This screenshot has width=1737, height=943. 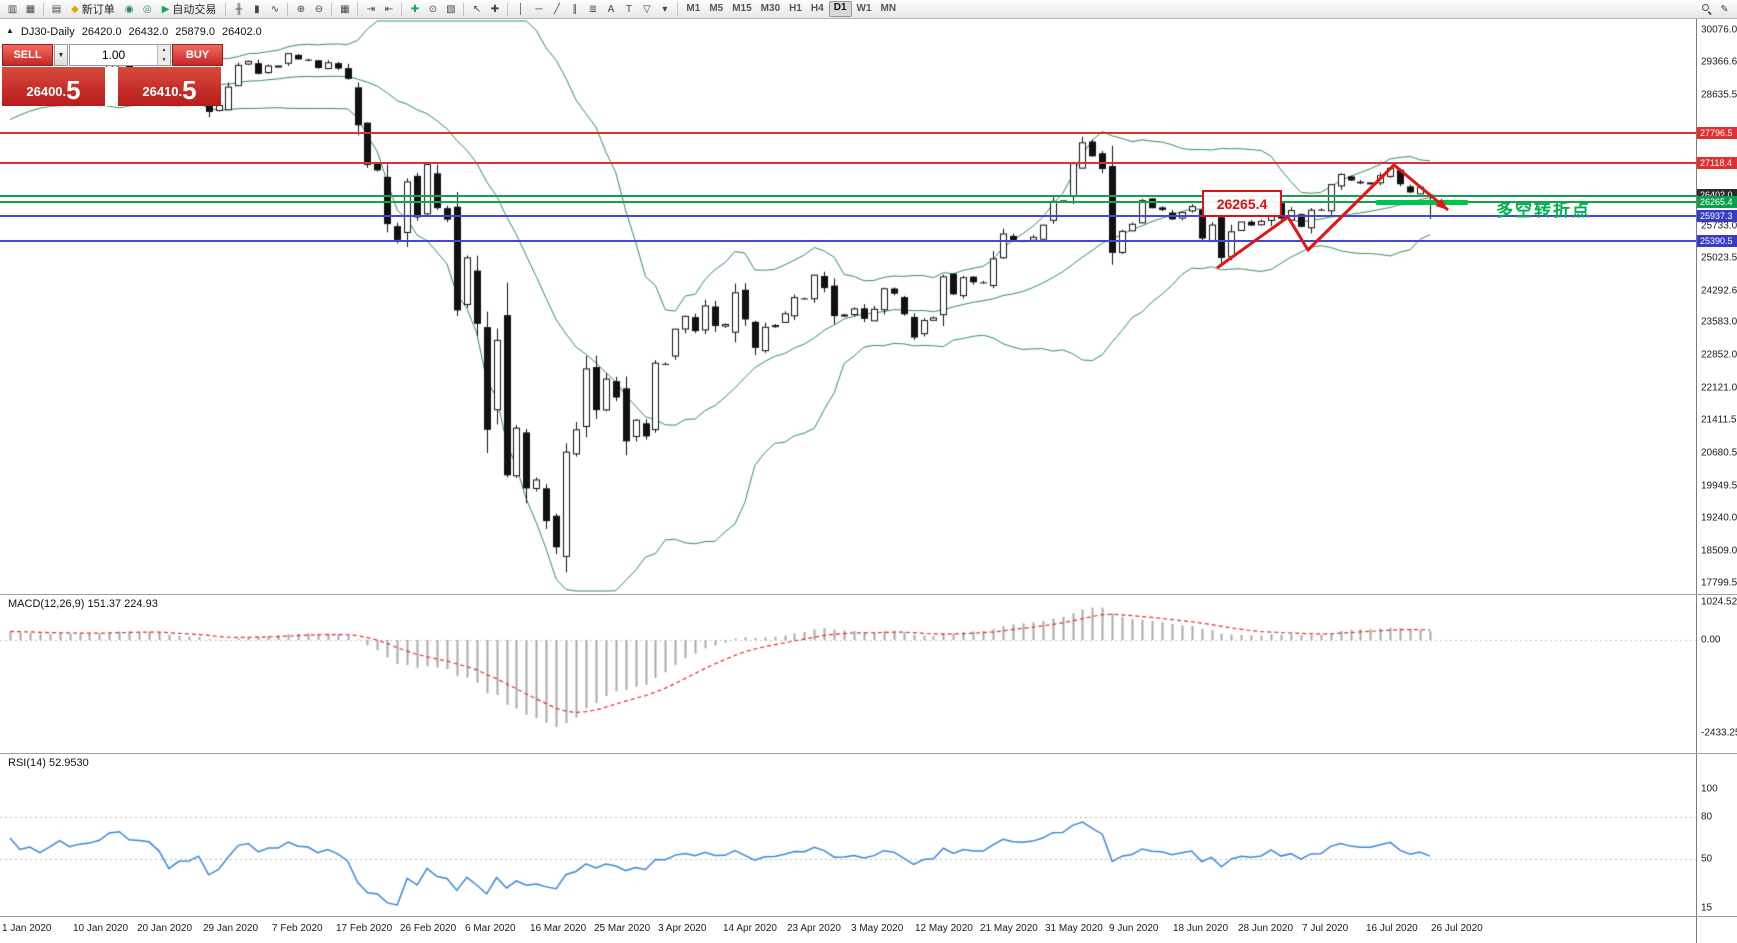 What do you see at coordinates (1266, 928) in the screenshot?
I see `date-axis-label: 28 Jun 2020` at bounding box center [1266, 928].